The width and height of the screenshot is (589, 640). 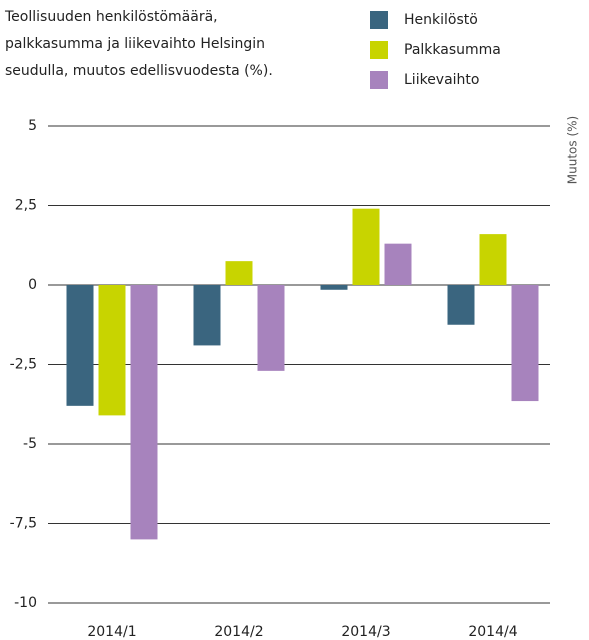 I want to click on y-tick-label: -5, so click(x=30, y=444).